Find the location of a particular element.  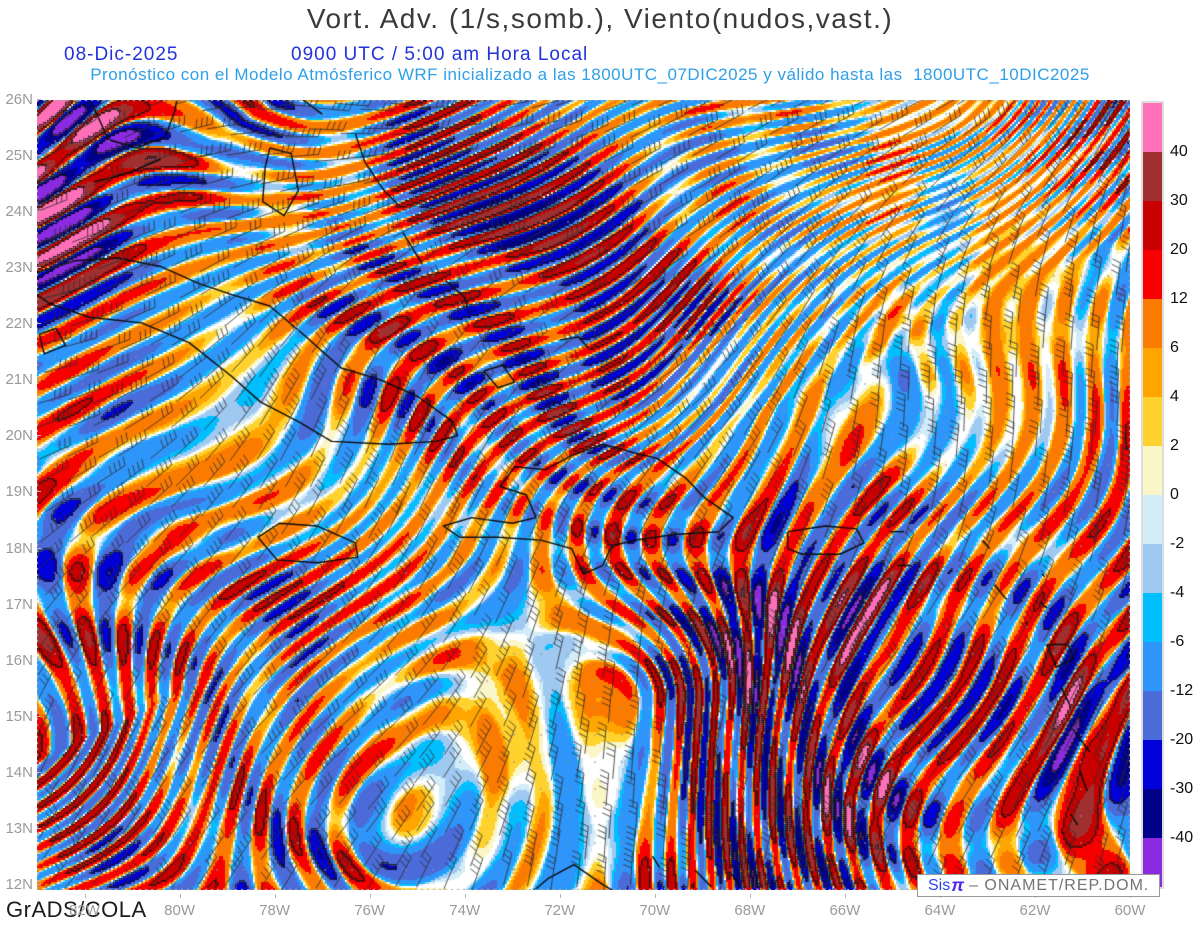

grads-cola-credit: GrADS/COLA is located at coordinates (76, 909).